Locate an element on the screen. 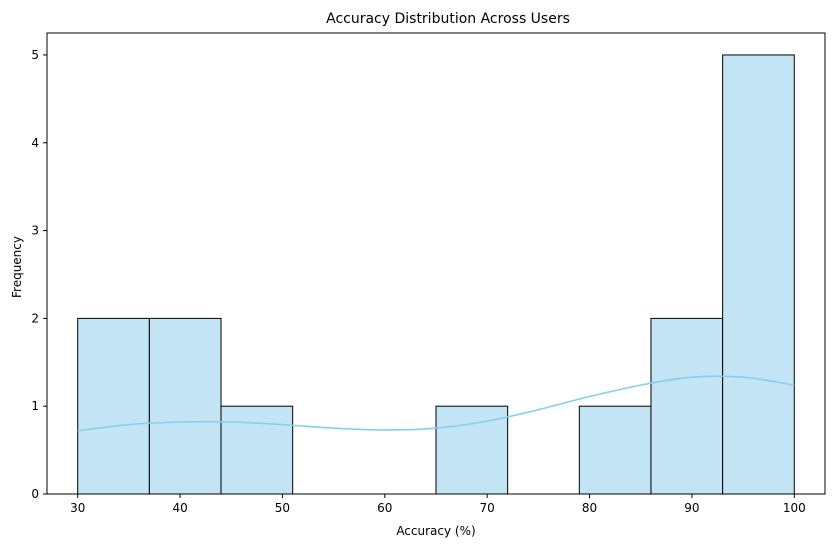 This screenshot has height=547, width=833. x-tick-label: 30 is located at coordinates (77, 508).